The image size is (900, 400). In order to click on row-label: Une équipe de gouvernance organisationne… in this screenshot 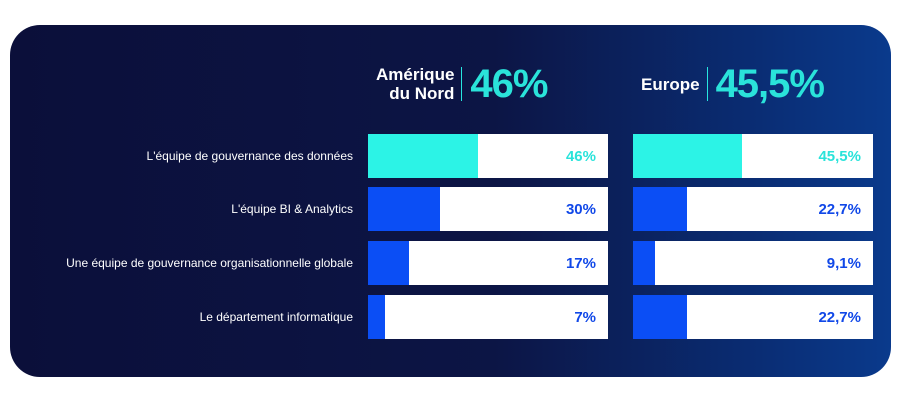, I will do `click(209, 263)`.